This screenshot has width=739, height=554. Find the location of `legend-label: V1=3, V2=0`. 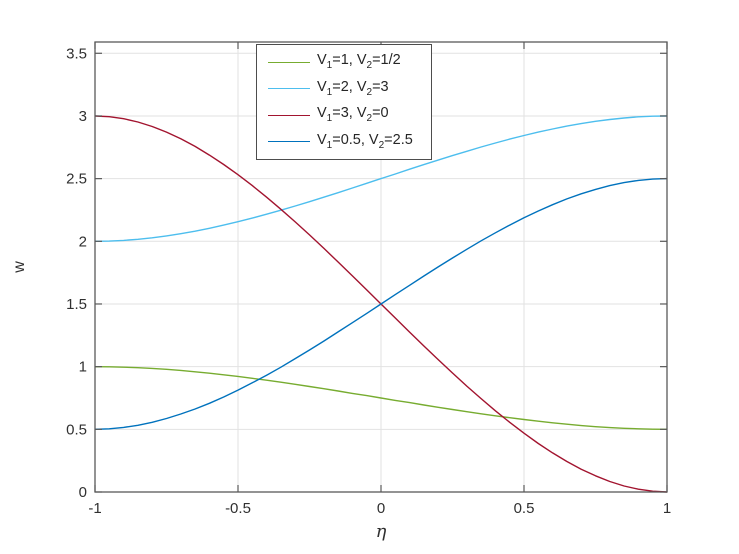

legend-label: V1=3, V2=0 is located at coordinates (353, 115).